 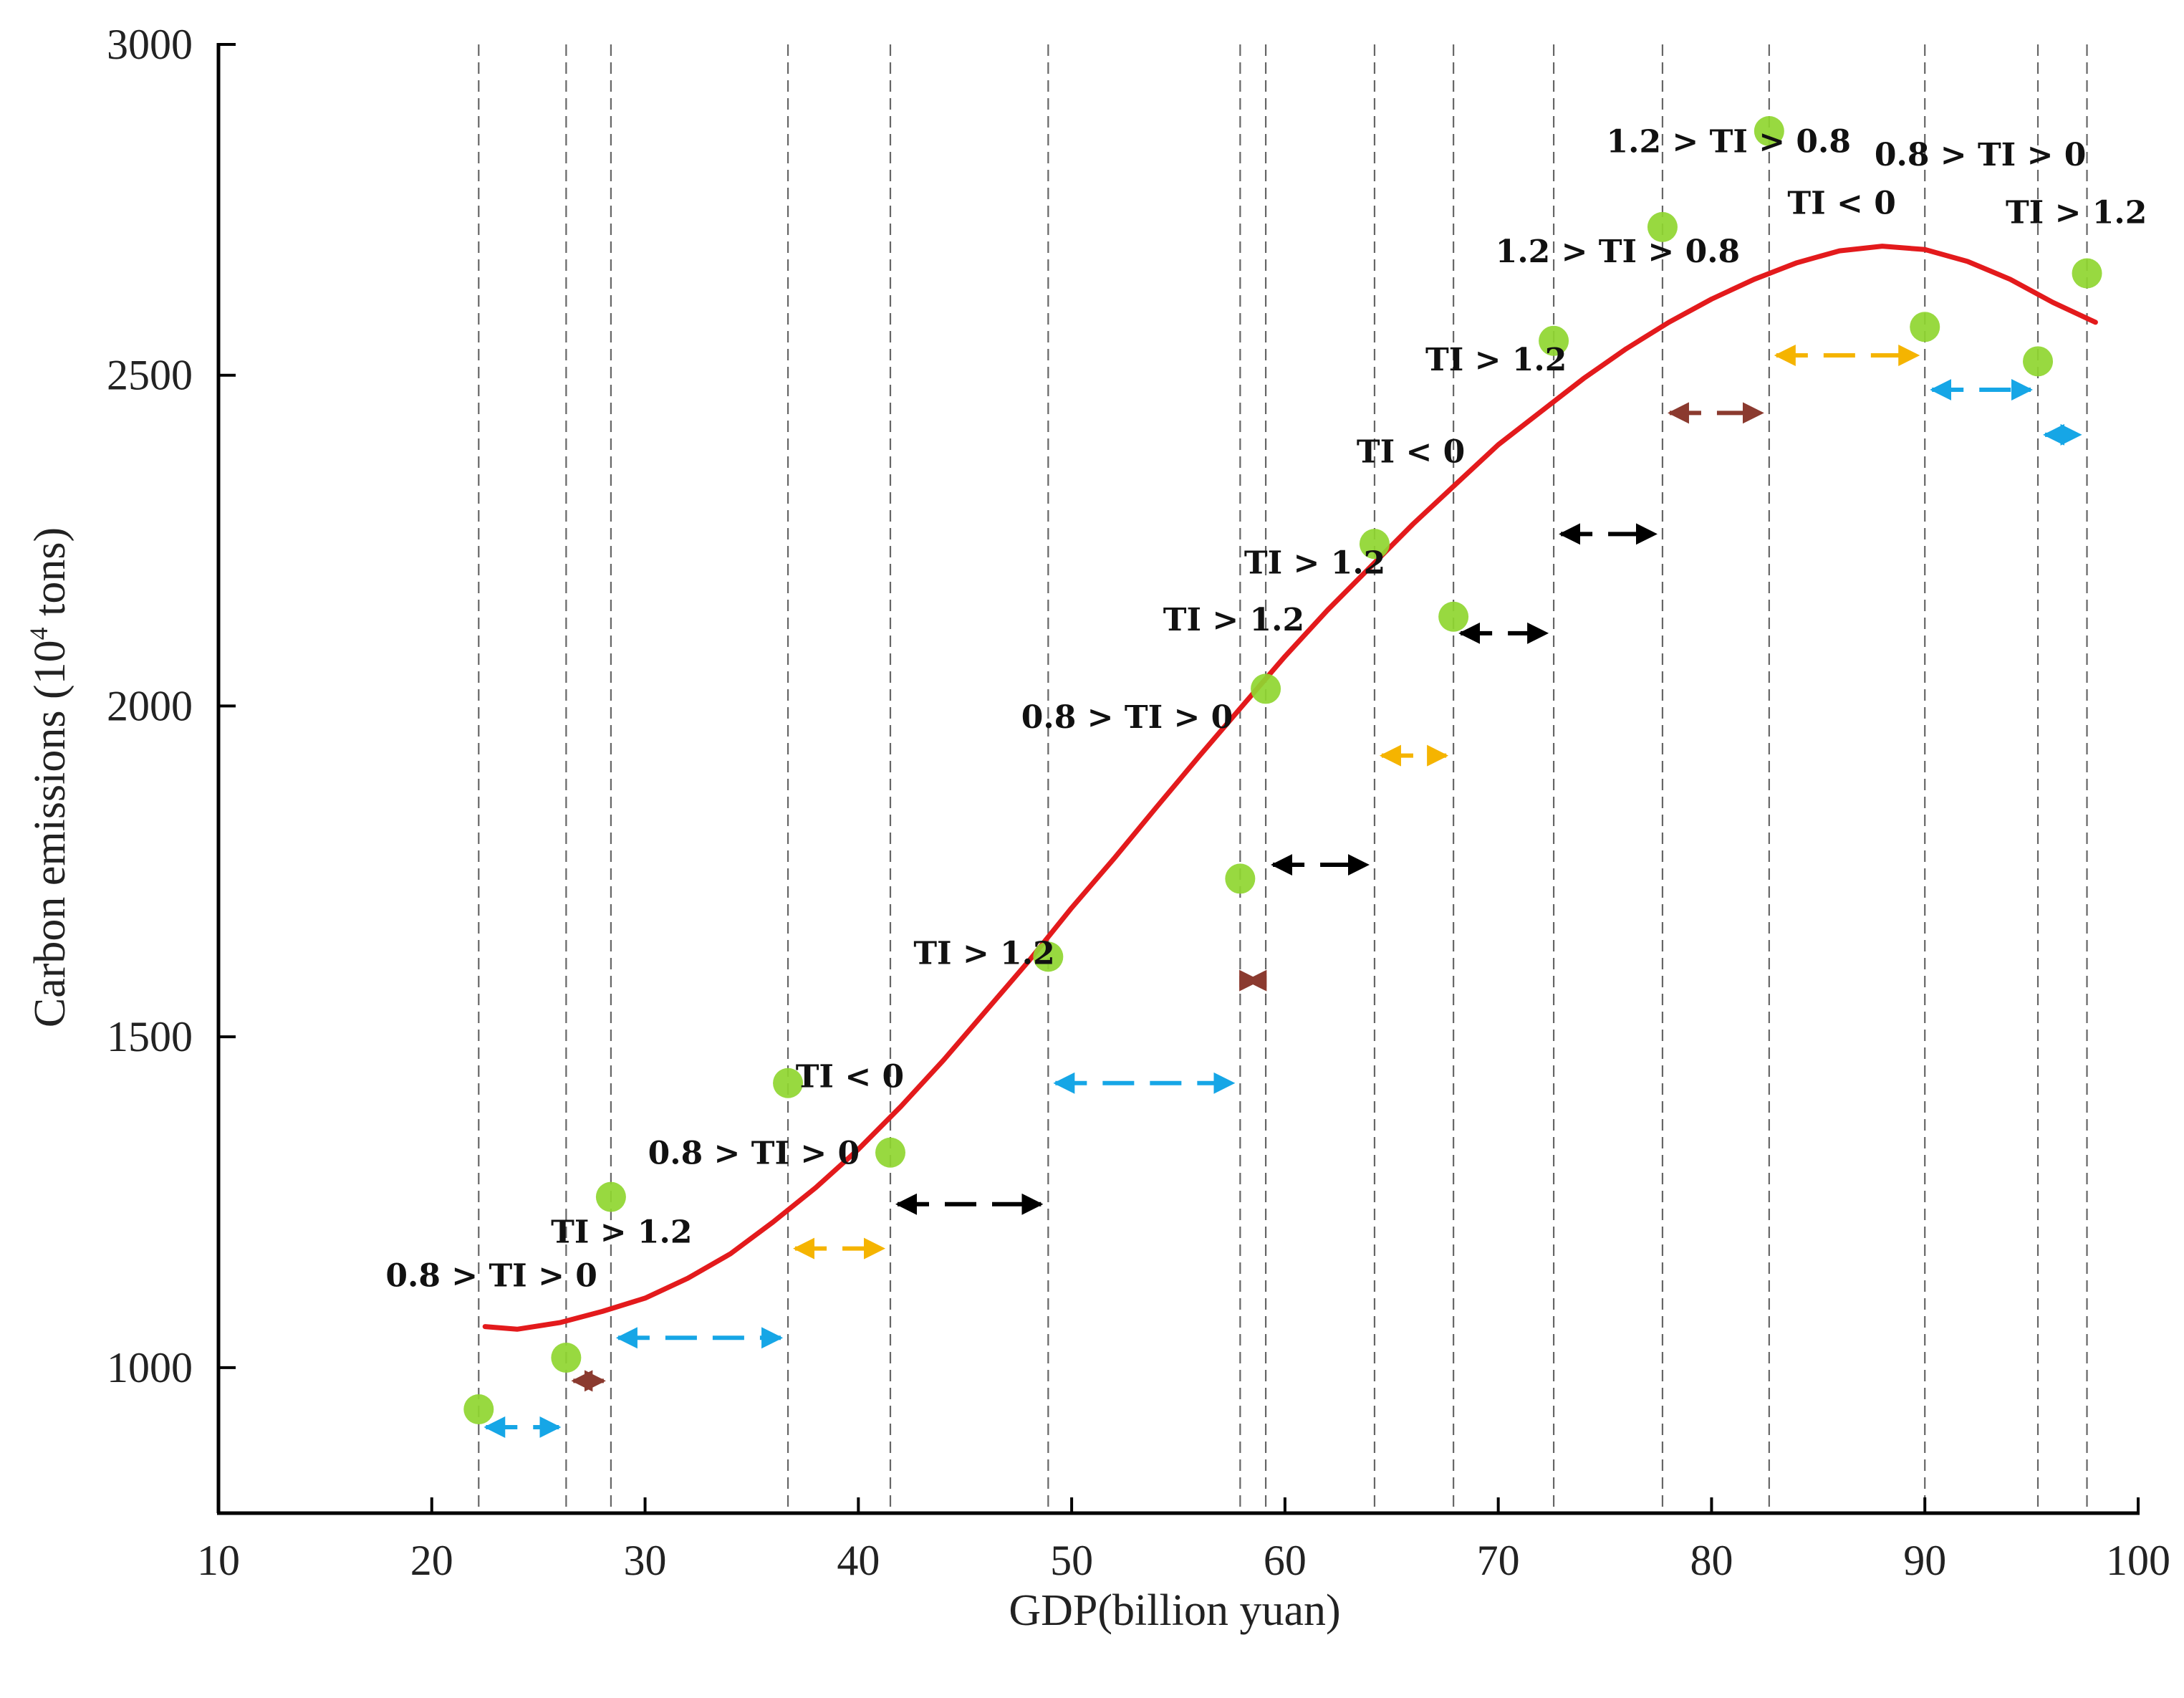 I want to click on ti-annotation-8: TI < 0, so click(x=1411, y=452).